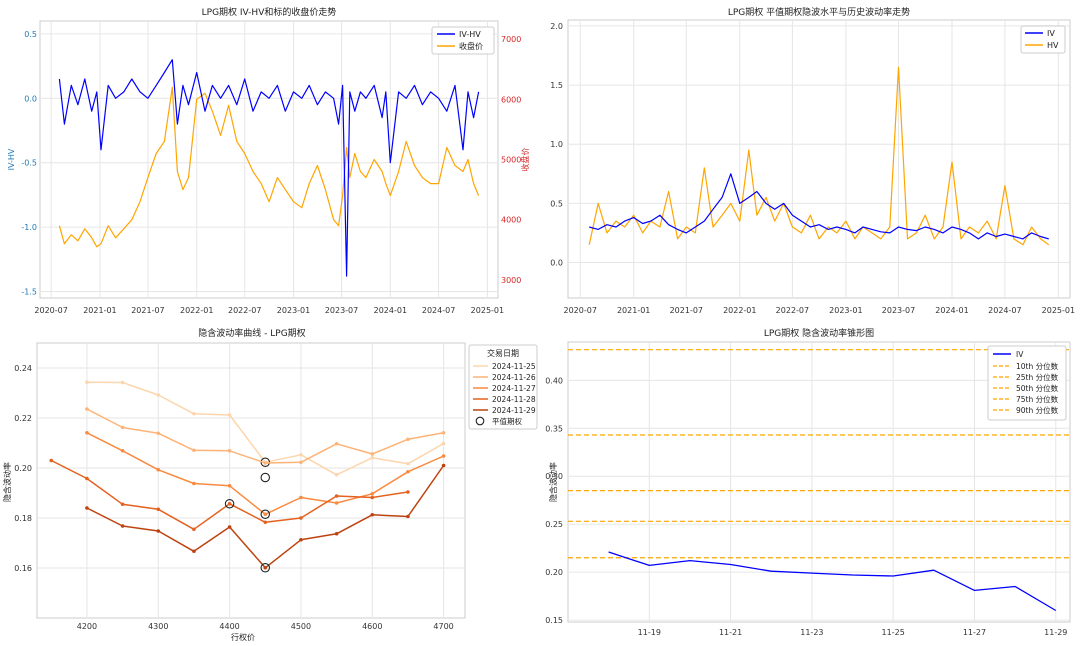 The width and height of the screenshot is (1080, 646). What do you see at coordinates (730, 632) in the screenshot?
I see `x-tick-label: 11-21` at bounding box center [730, 632].